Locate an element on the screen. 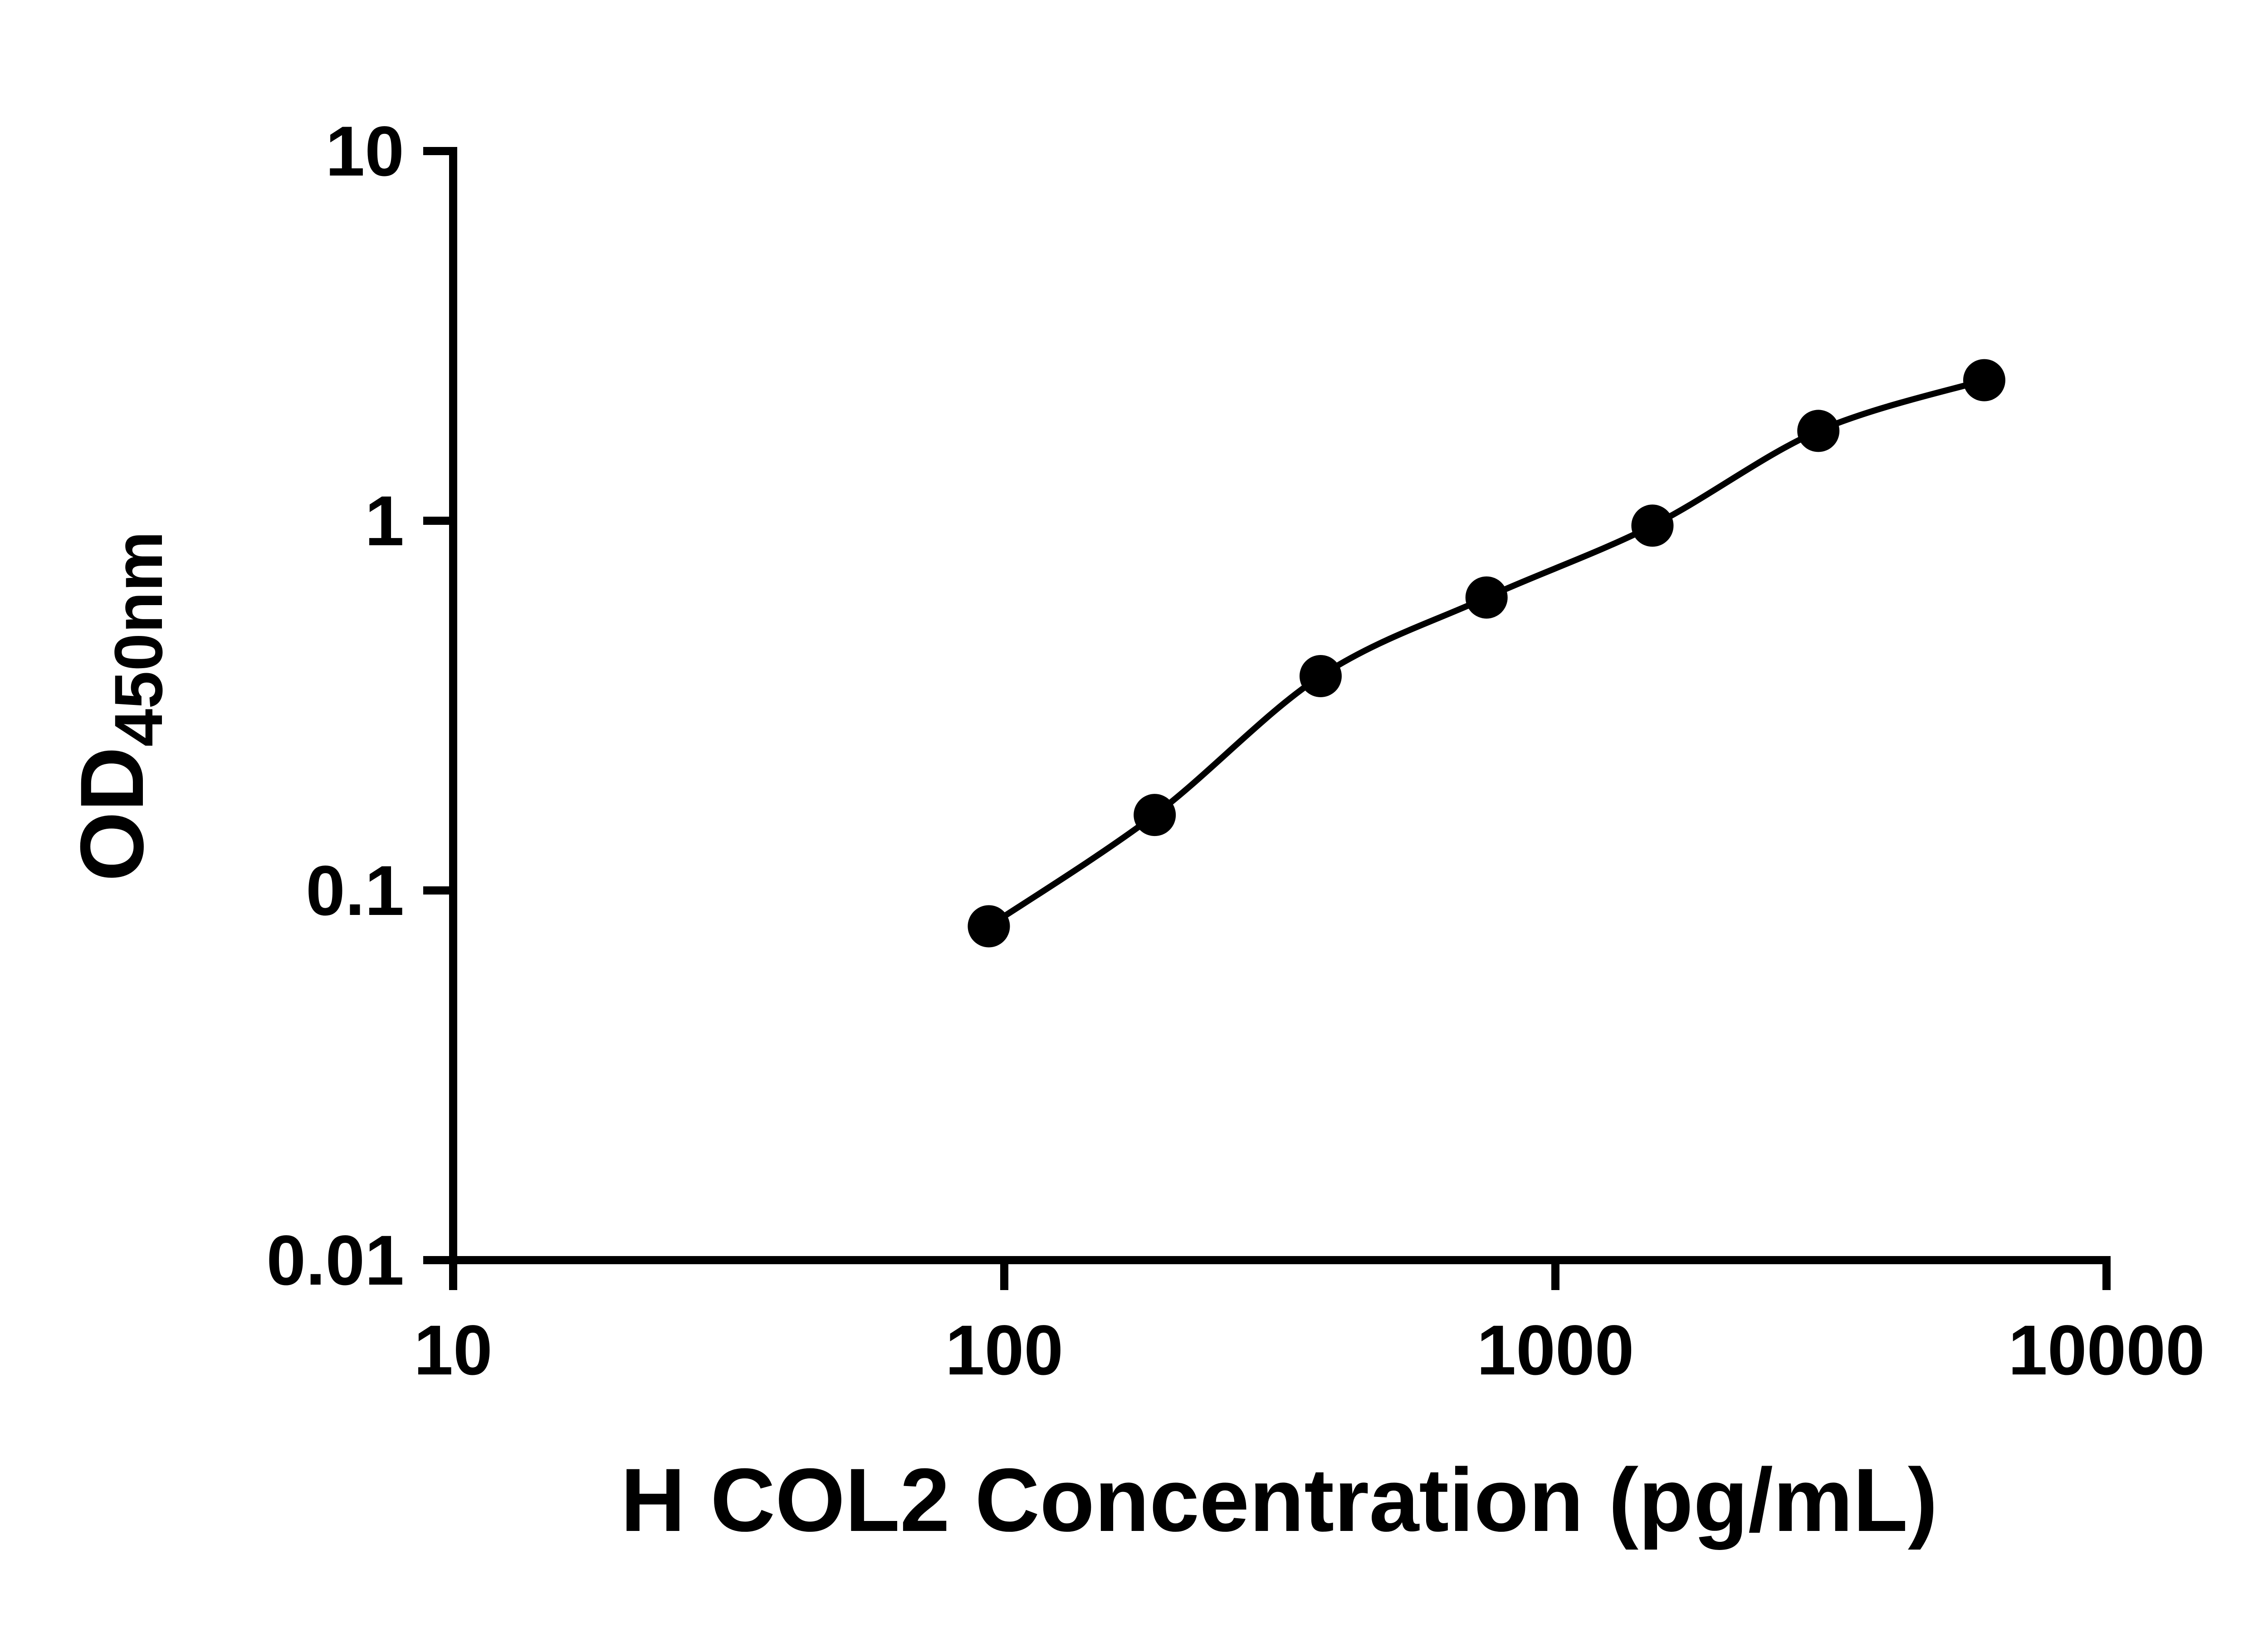 Image resolution: width=2268 pixels, height=1633 pixels. y-axis-title: OD450nm is located at coordinates (119, 706).